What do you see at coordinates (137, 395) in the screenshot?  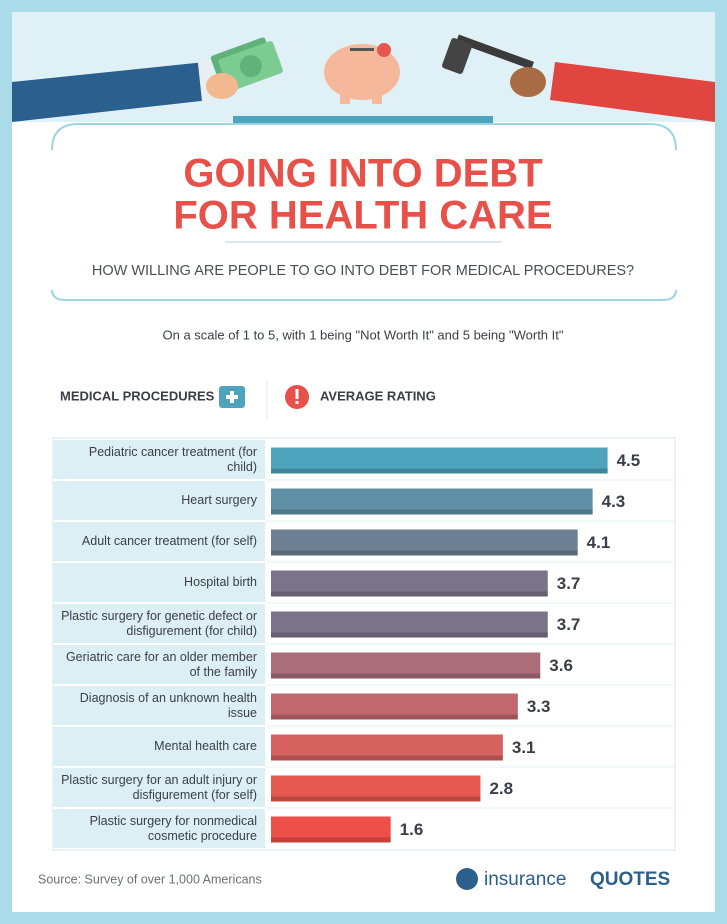 I see `category-header: MEDICAL PROCEDURES` at bounding box center [137, 395].